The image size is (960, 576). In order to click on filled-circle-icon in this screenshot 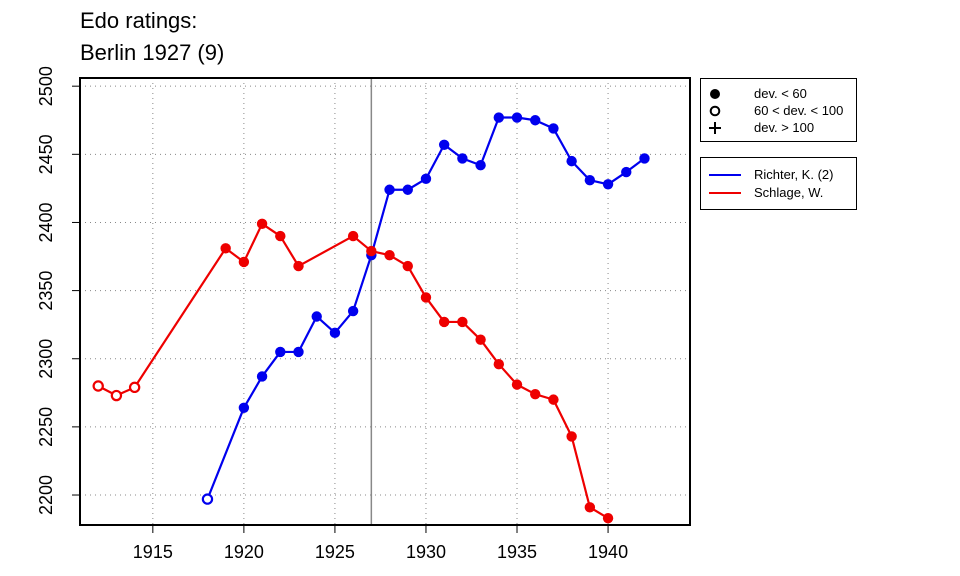, I will do `click(715, 94)`.